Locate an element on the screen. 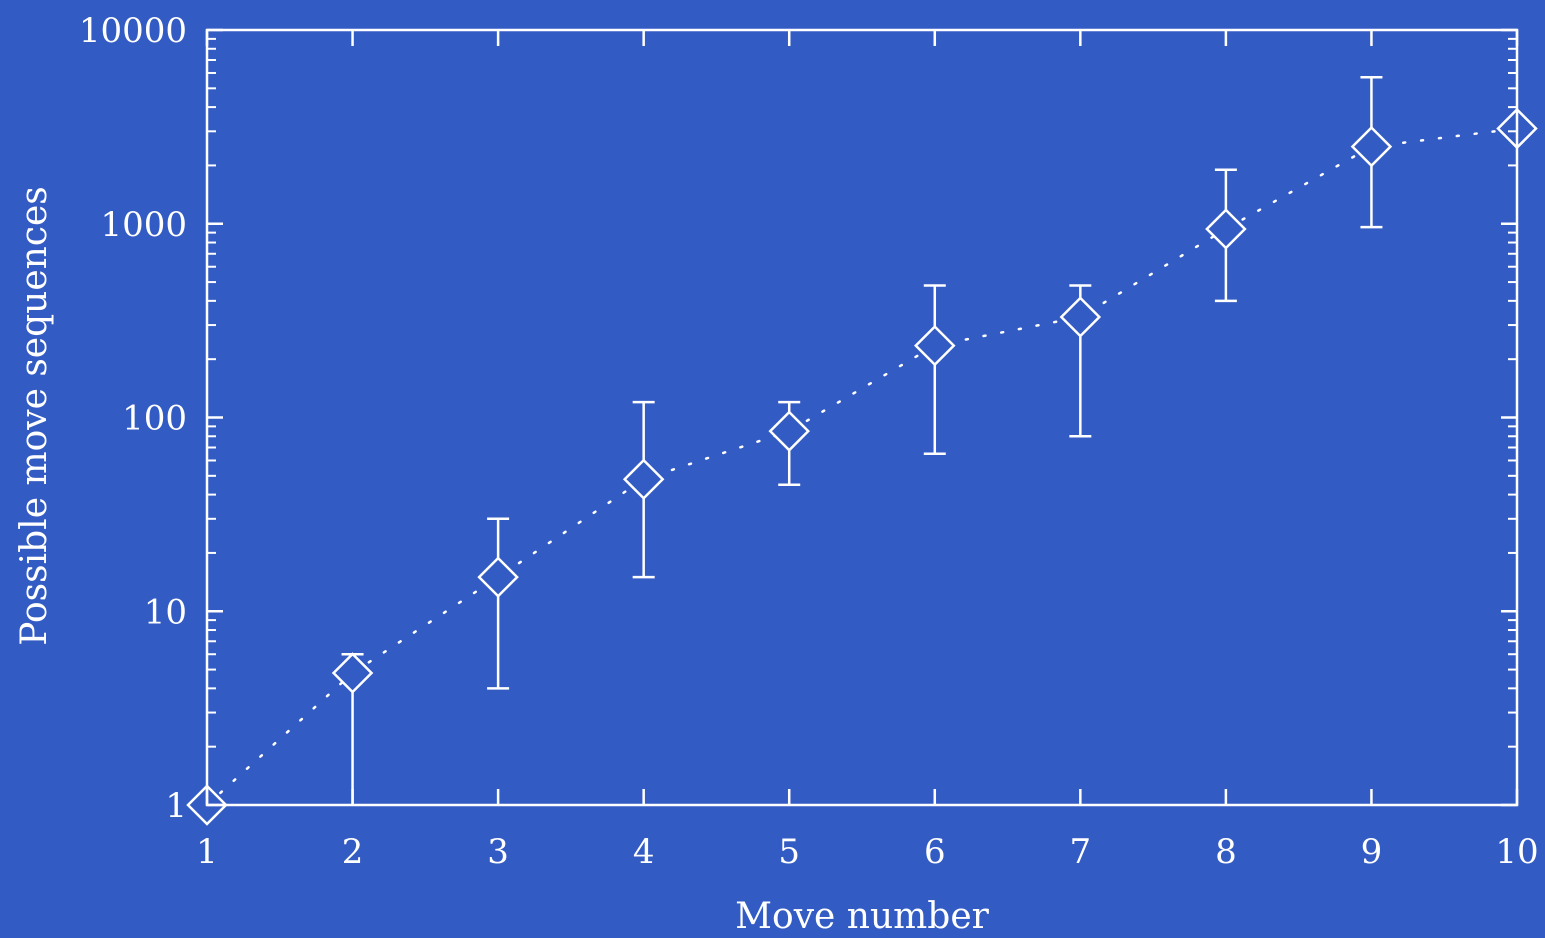 Image resolution: width=1545 pixels, height=938 pixels. y-tick-label: 100 is located at coordinates (154, 419).